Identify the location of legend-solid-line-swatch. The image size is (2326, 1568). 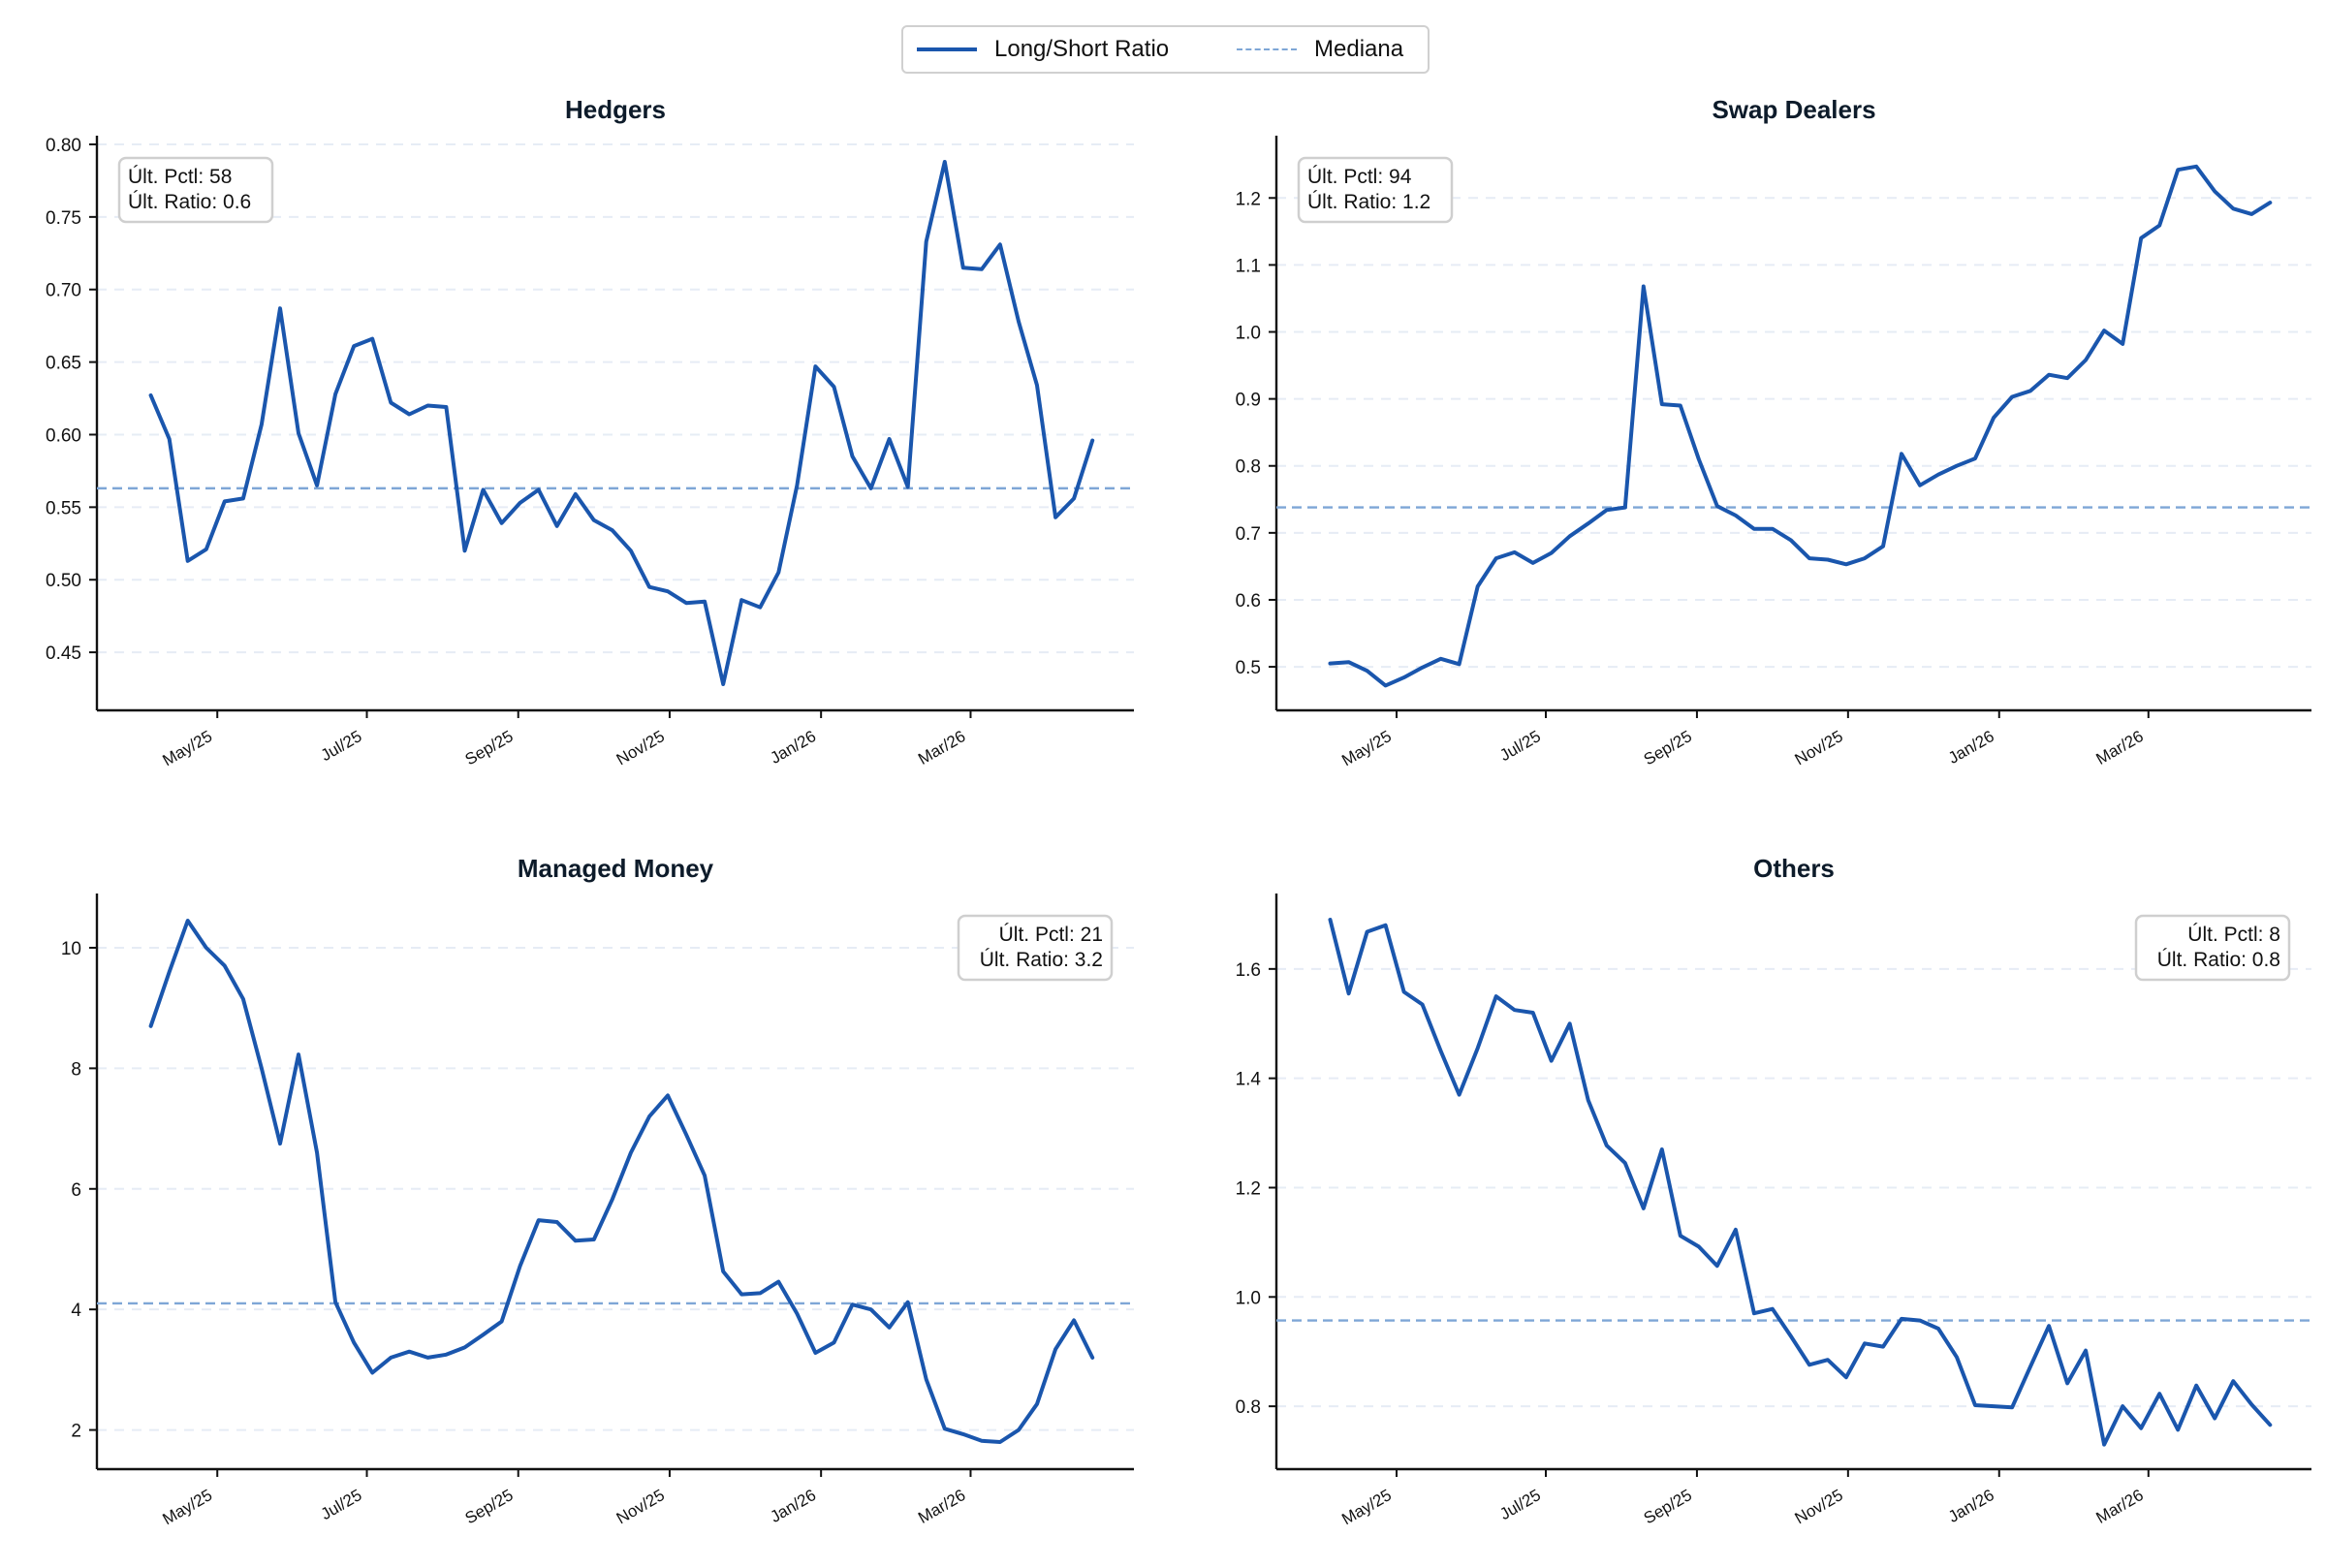
(947, 49).